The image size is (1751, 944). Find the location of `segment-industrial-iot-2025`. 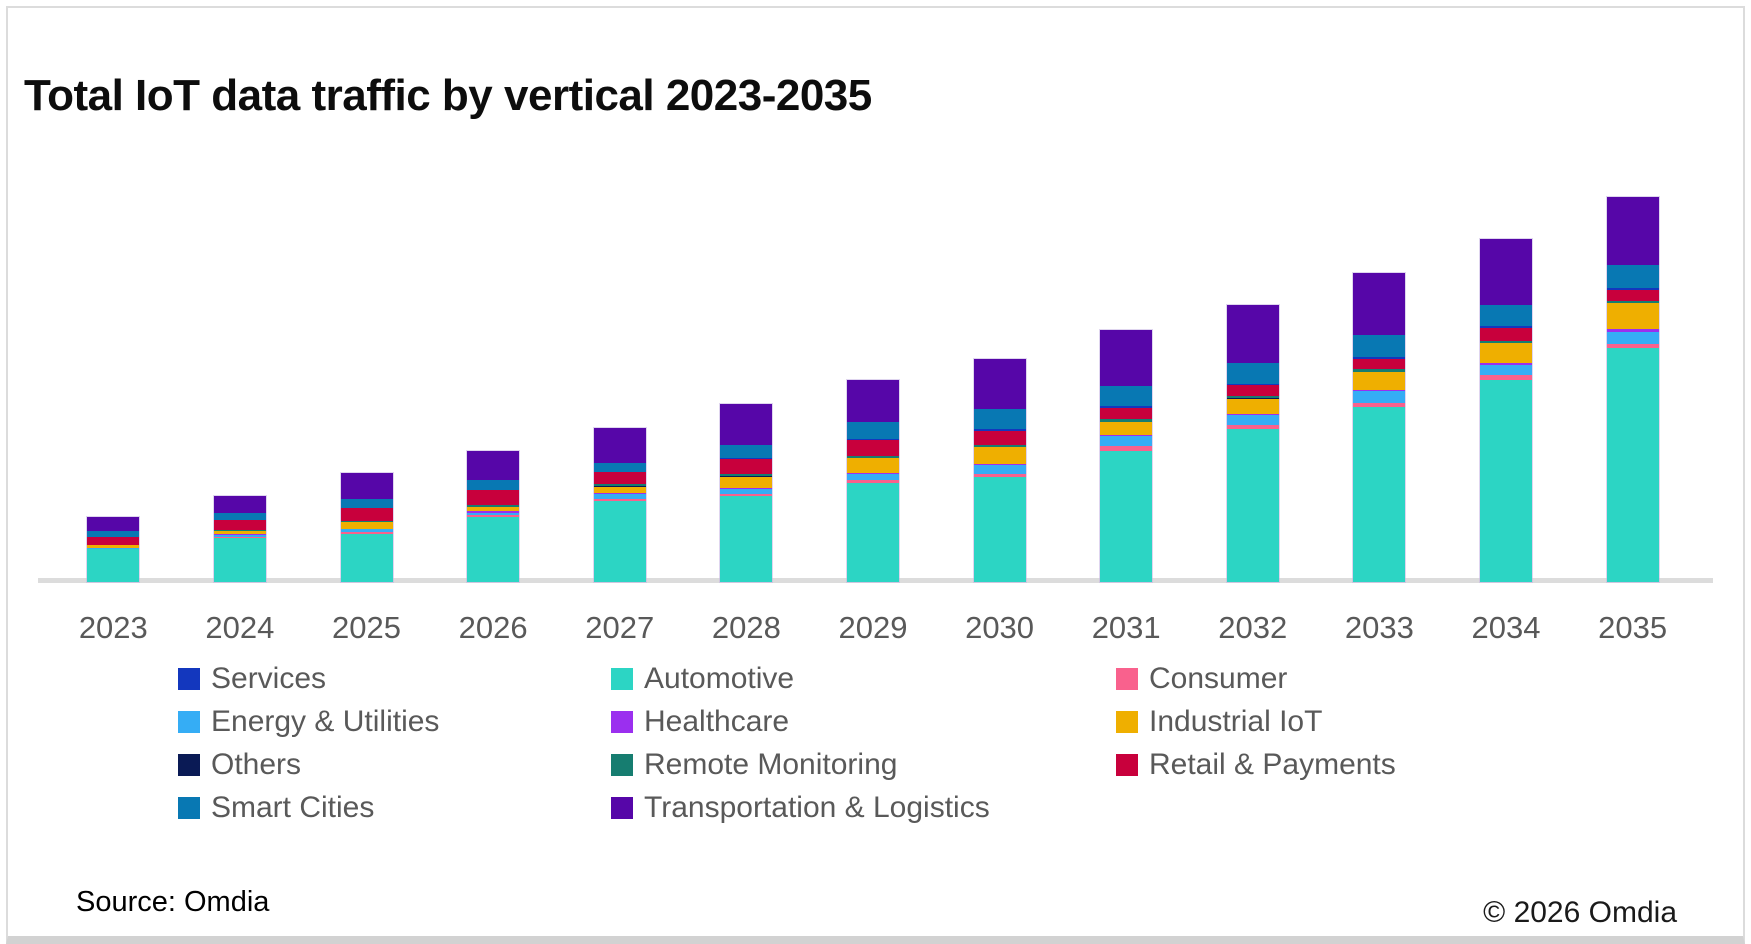

segment-industrial-iot-2025 is located at coordinates (366, 525).